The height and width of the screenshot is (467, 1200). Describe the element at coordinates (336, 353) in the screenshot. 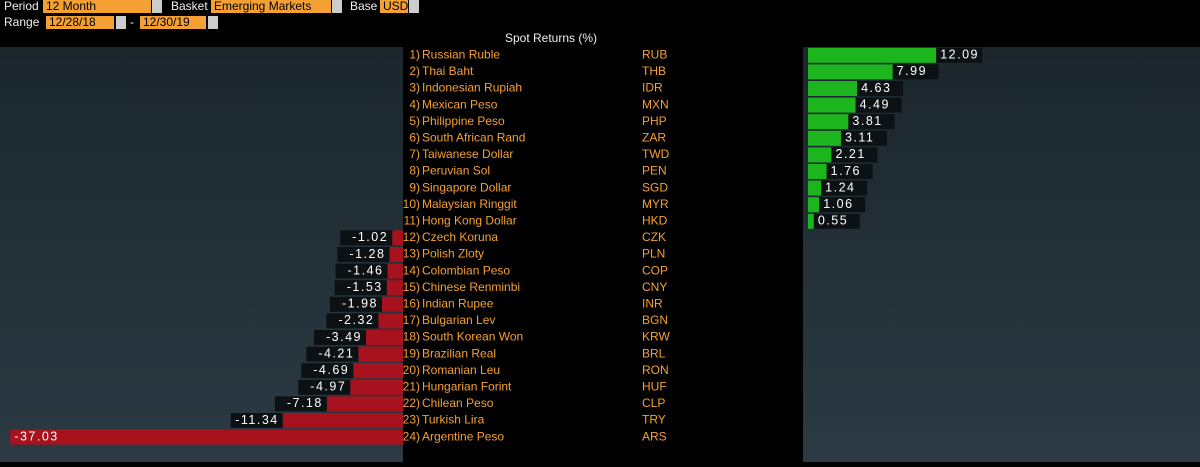

I see `value-label: -4.21` at that location.